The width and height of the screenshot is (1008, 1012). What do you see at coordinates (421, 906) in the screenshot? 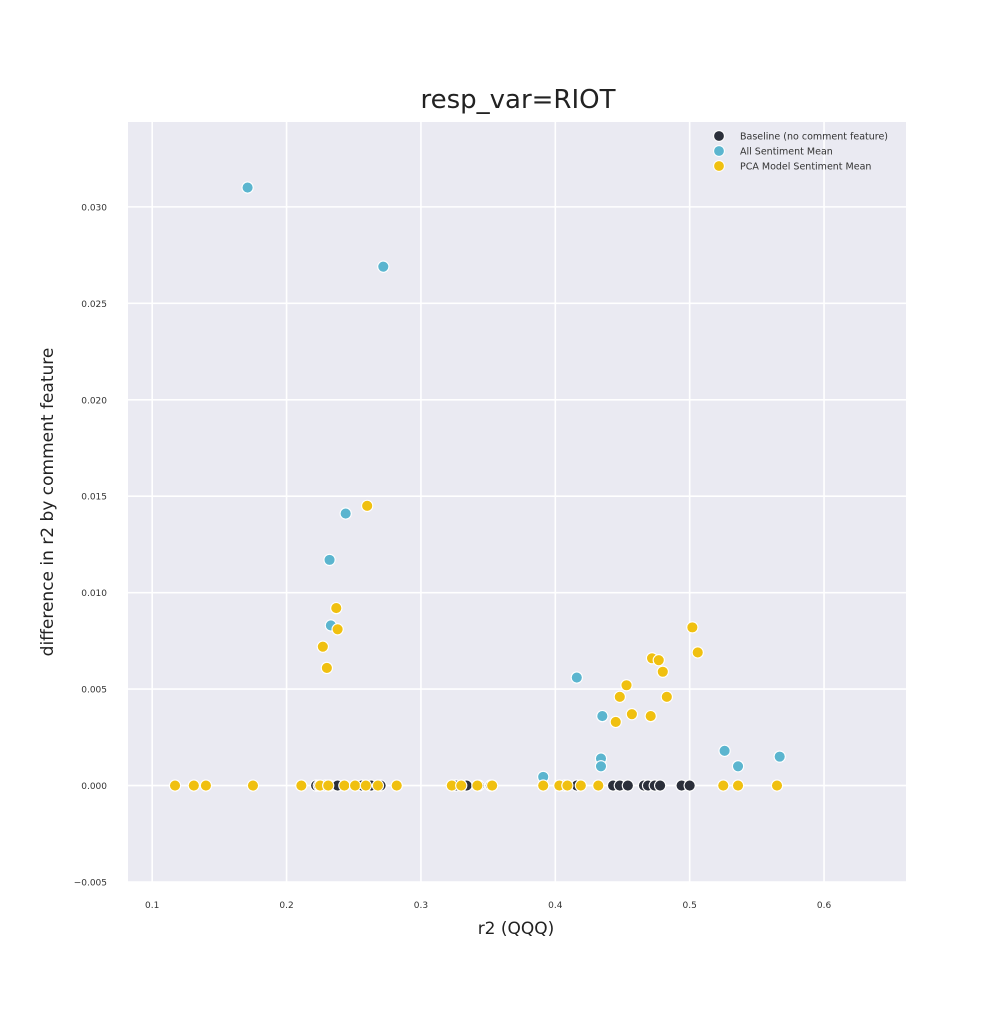
I see `x-tick-label: 0.3` at bounding box center [421, 906].